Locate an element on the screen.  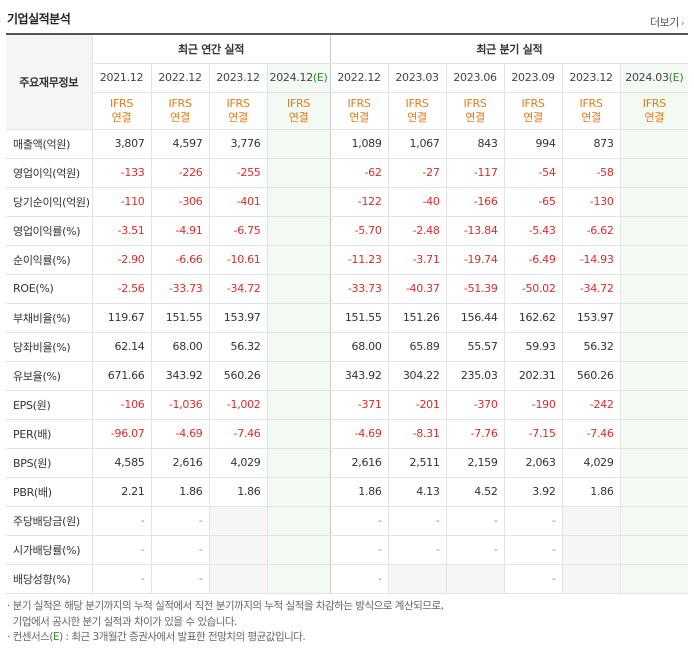
period-header: 2023.03 is located at coordinates (417, 78).